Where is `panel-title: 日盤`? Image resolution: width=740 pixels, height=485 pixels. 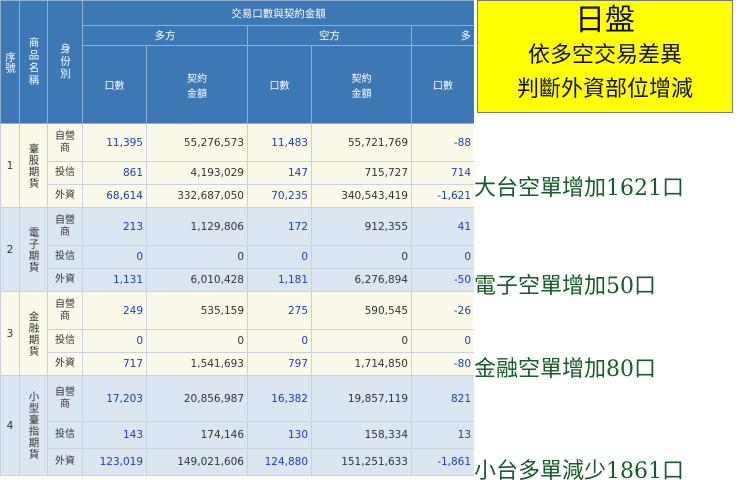 panel-title: 日盤 is located at coordinates (605, 20).